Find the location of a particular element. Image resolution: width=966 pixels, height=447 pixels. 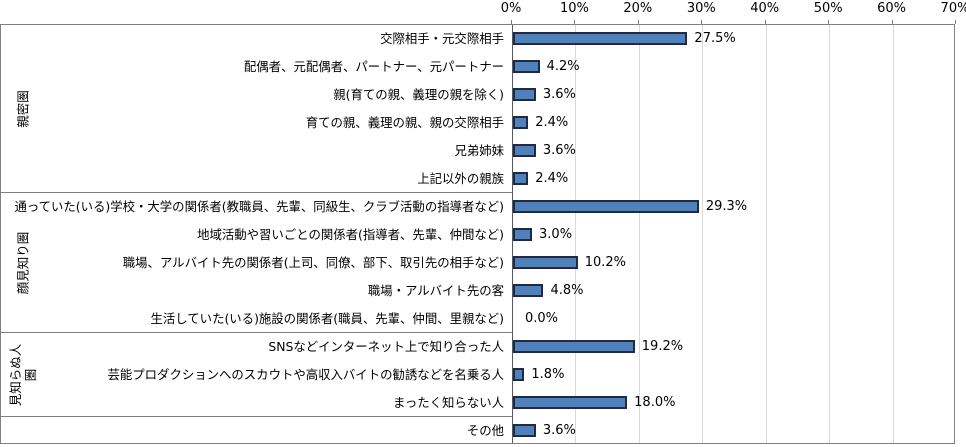

chart-row: その他 3.6% is located at coordinates (477, 431).